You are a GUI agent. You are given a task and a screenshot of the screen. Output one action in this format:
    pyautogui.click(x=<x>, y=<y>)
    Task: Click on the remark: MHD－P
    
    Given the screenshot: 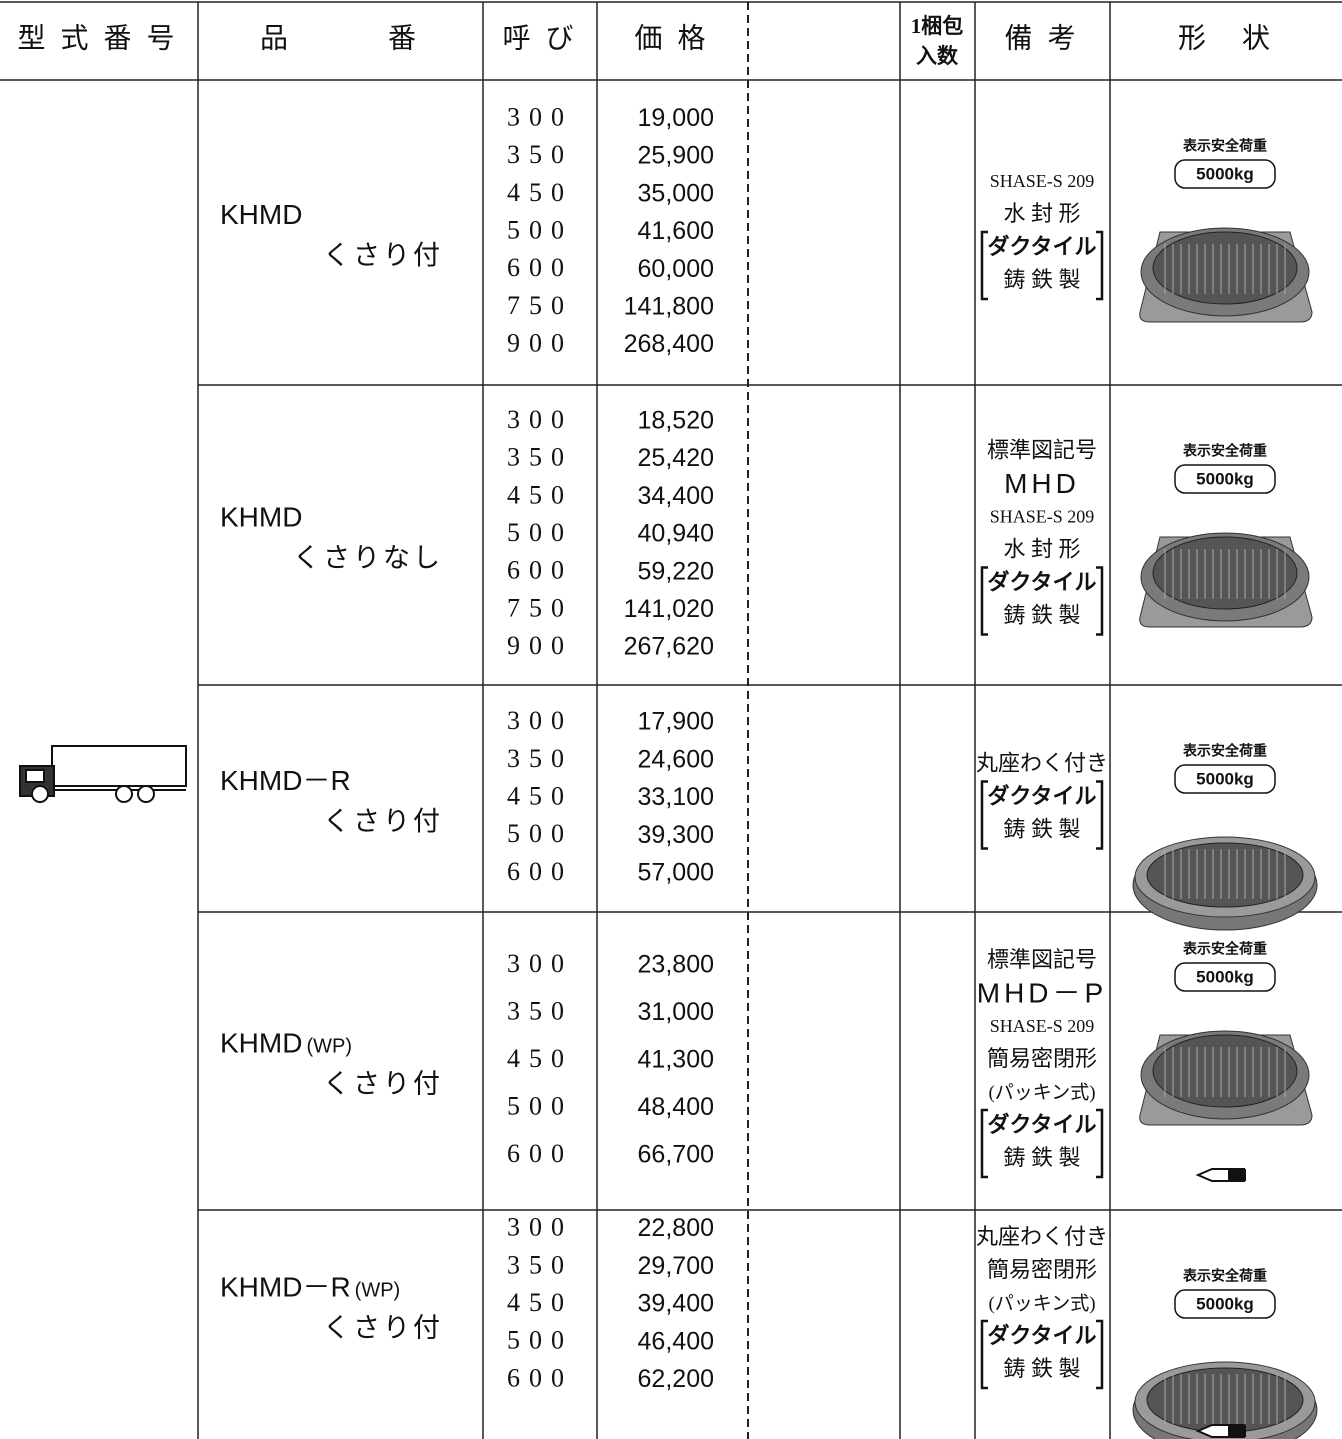 What is the action you would take?
    pyautogui.click(x=1042, y=992)
    